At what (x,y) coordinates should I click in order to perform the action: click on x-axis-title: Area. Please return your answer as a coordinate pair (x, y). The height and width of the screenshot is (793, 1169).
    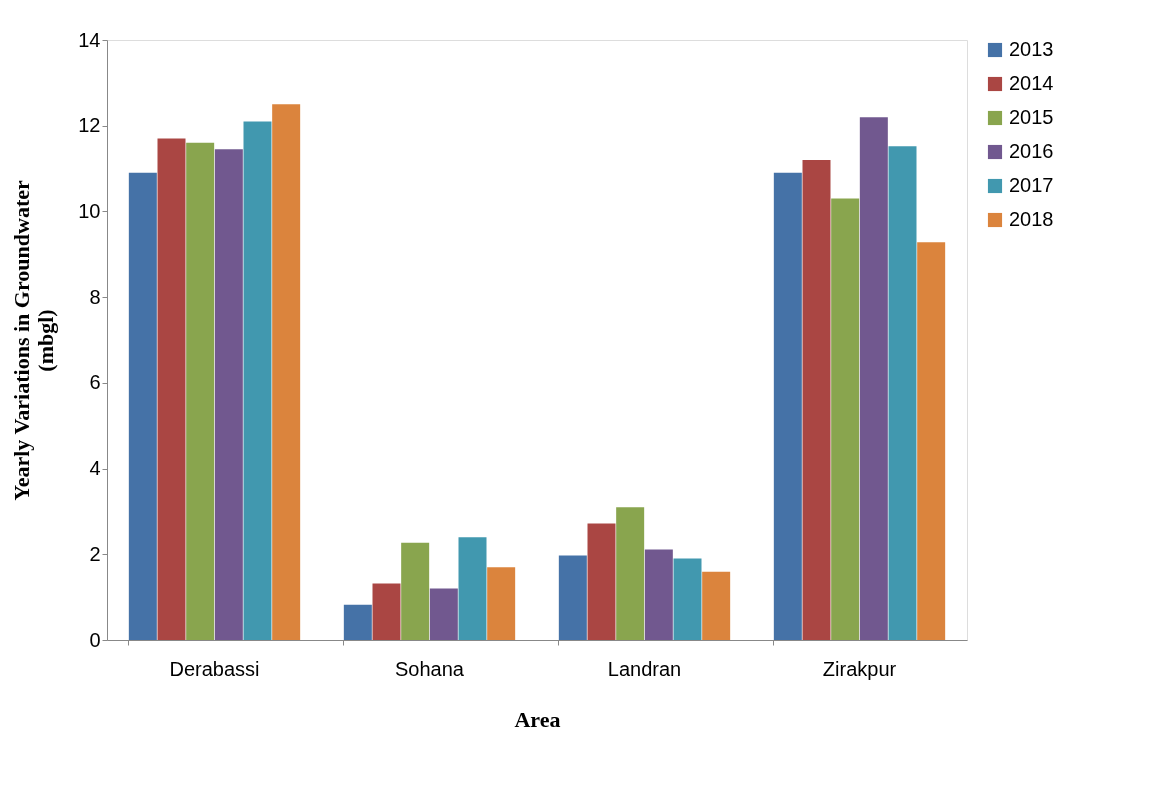
    Looking at the image, I should click on (537, 719).